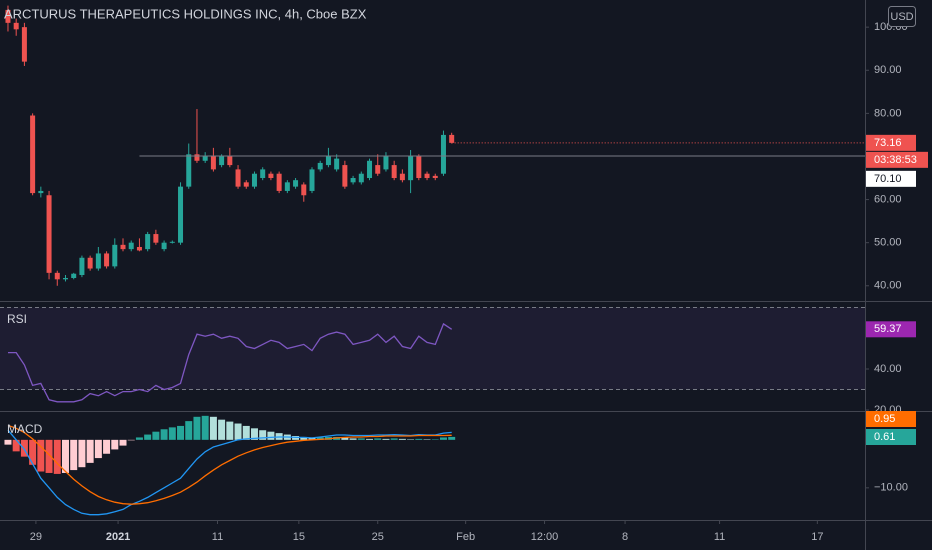 This screenshot has width=932, height=550. Describe the element at coordinates (888, 113) in the screenshot. I see `y-tick-label: 80.00` at that location.